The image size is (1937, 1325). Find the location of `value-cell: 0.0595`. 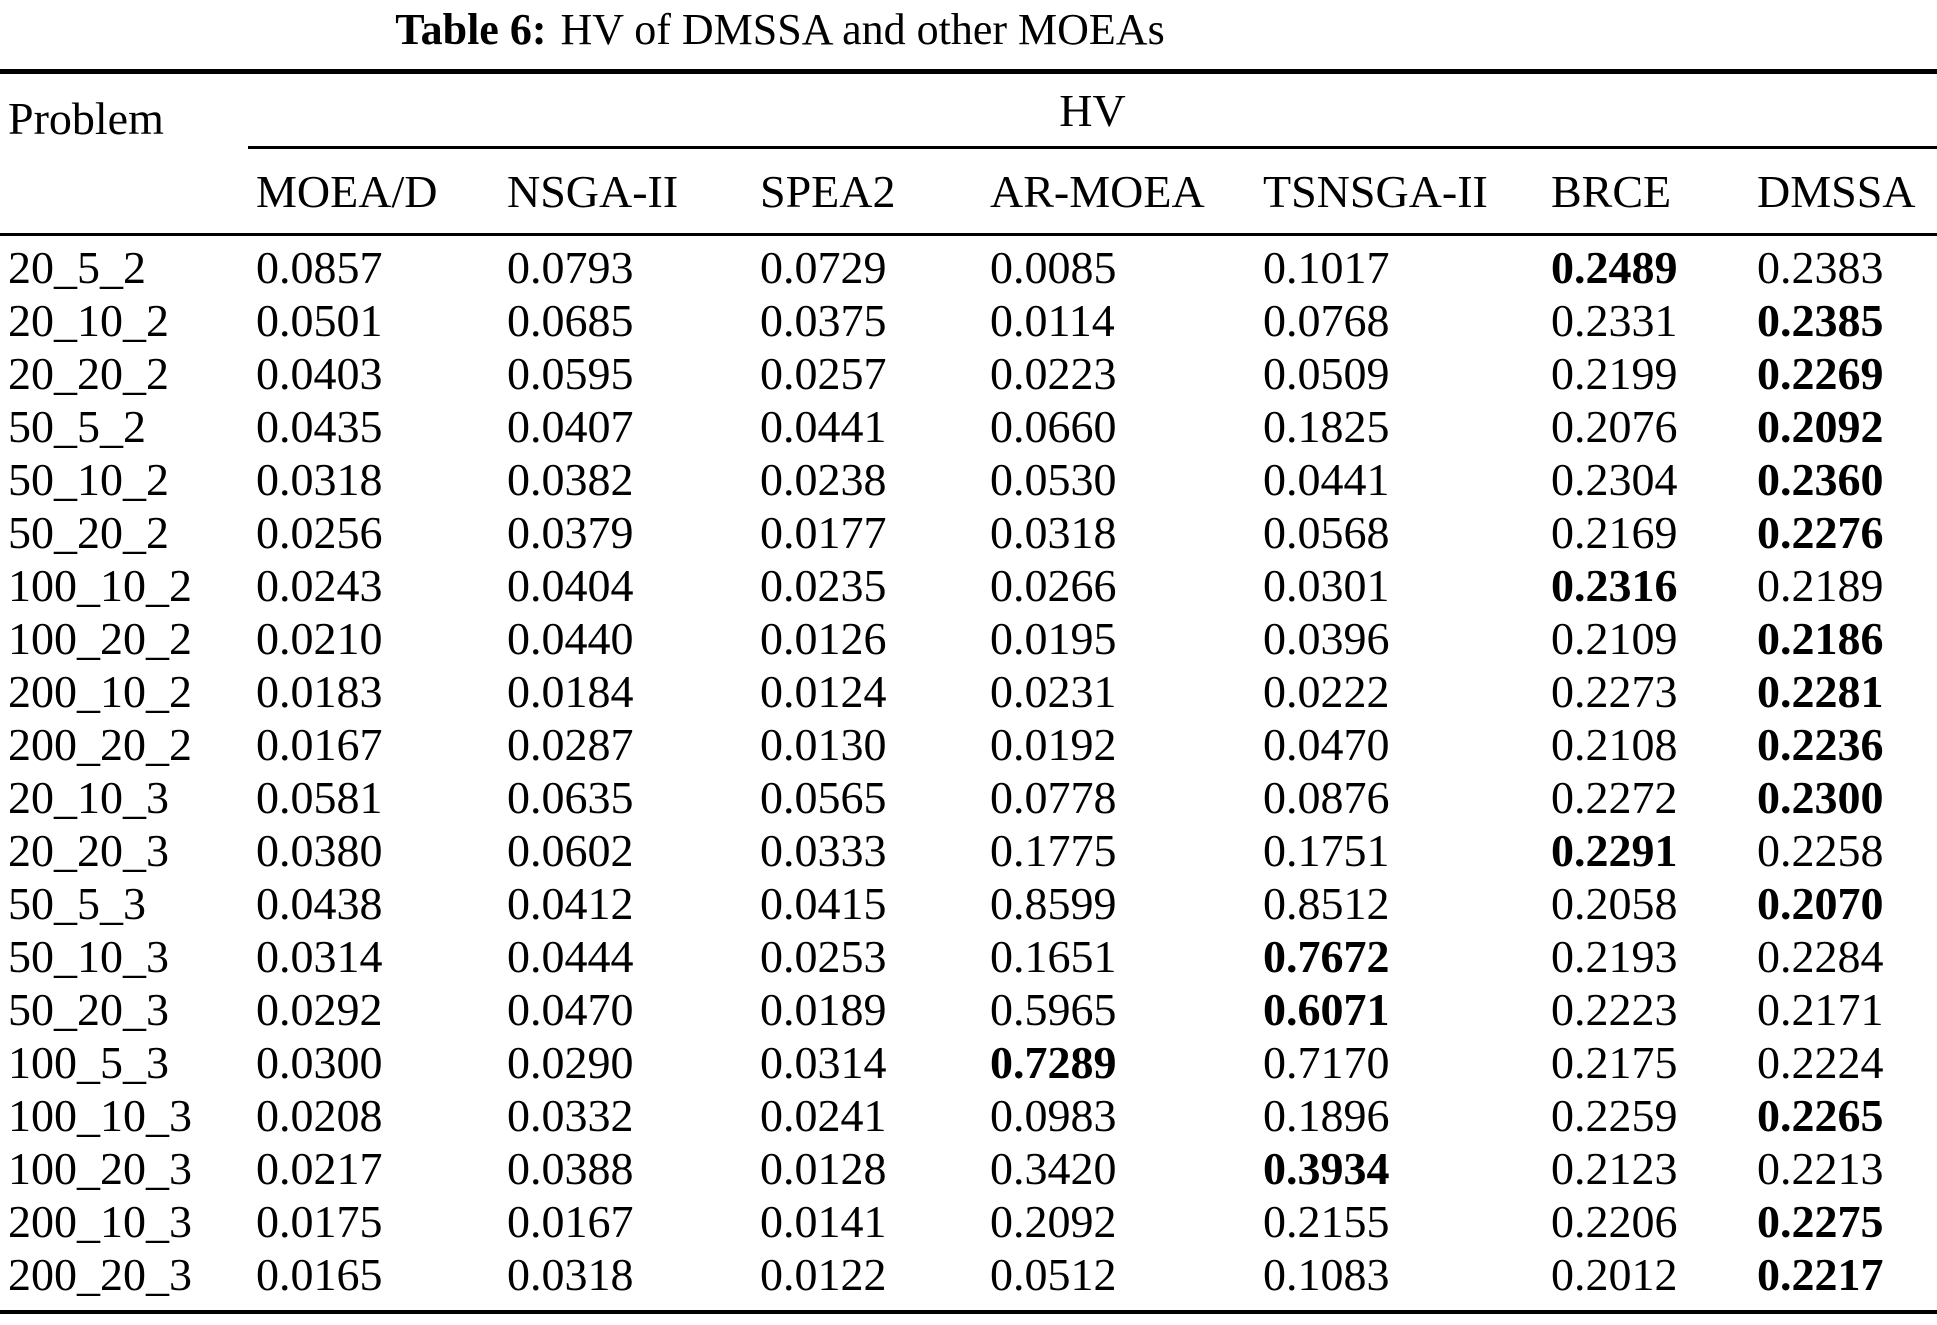

value-cell: 0.0595 is located at coordinates (570, 373).